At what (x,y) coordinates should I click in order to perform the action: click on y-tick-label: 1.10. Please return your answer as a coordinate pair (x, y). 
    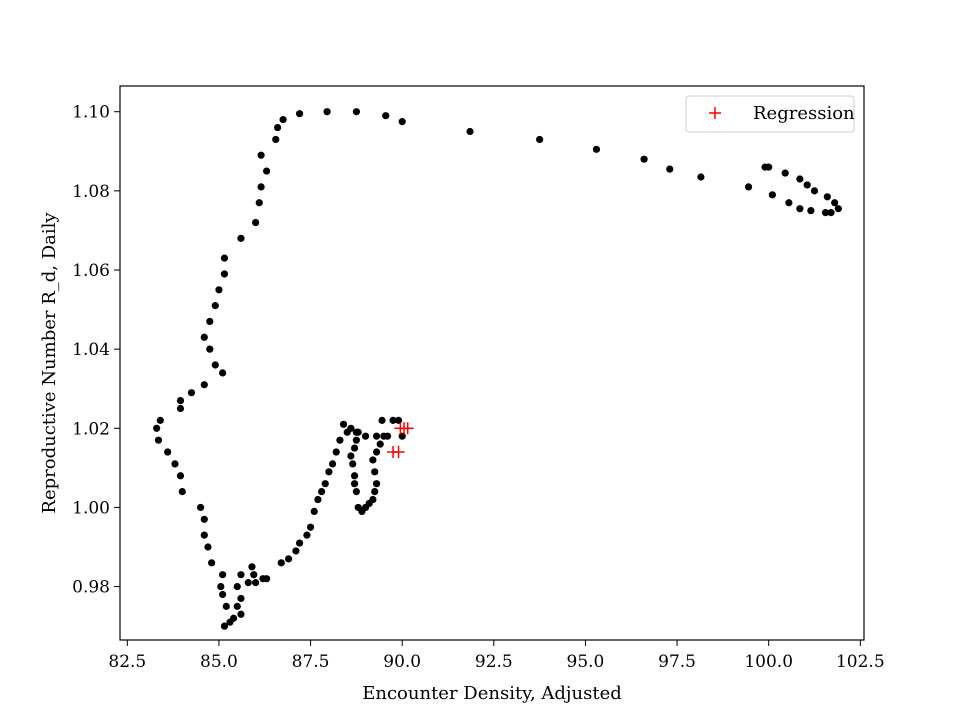
    Looking at the image, I should click on (91, 113).